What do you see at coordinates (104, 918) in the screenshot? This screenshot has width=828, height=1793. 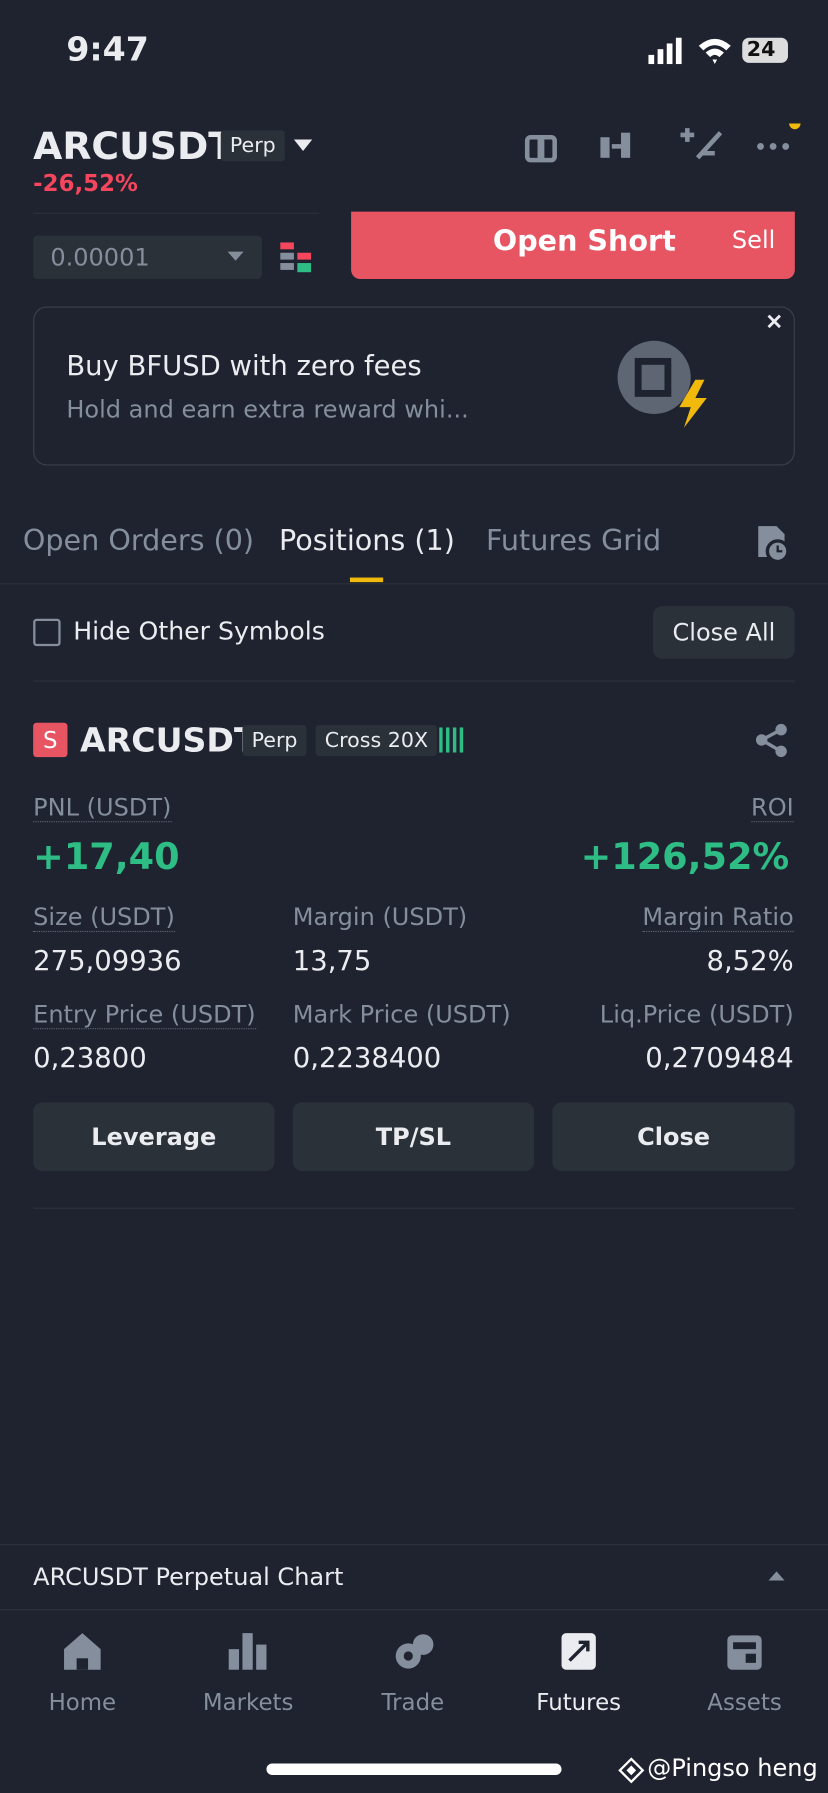 I see `field-label: Size (USDT)` at bounding box center [104, 918].